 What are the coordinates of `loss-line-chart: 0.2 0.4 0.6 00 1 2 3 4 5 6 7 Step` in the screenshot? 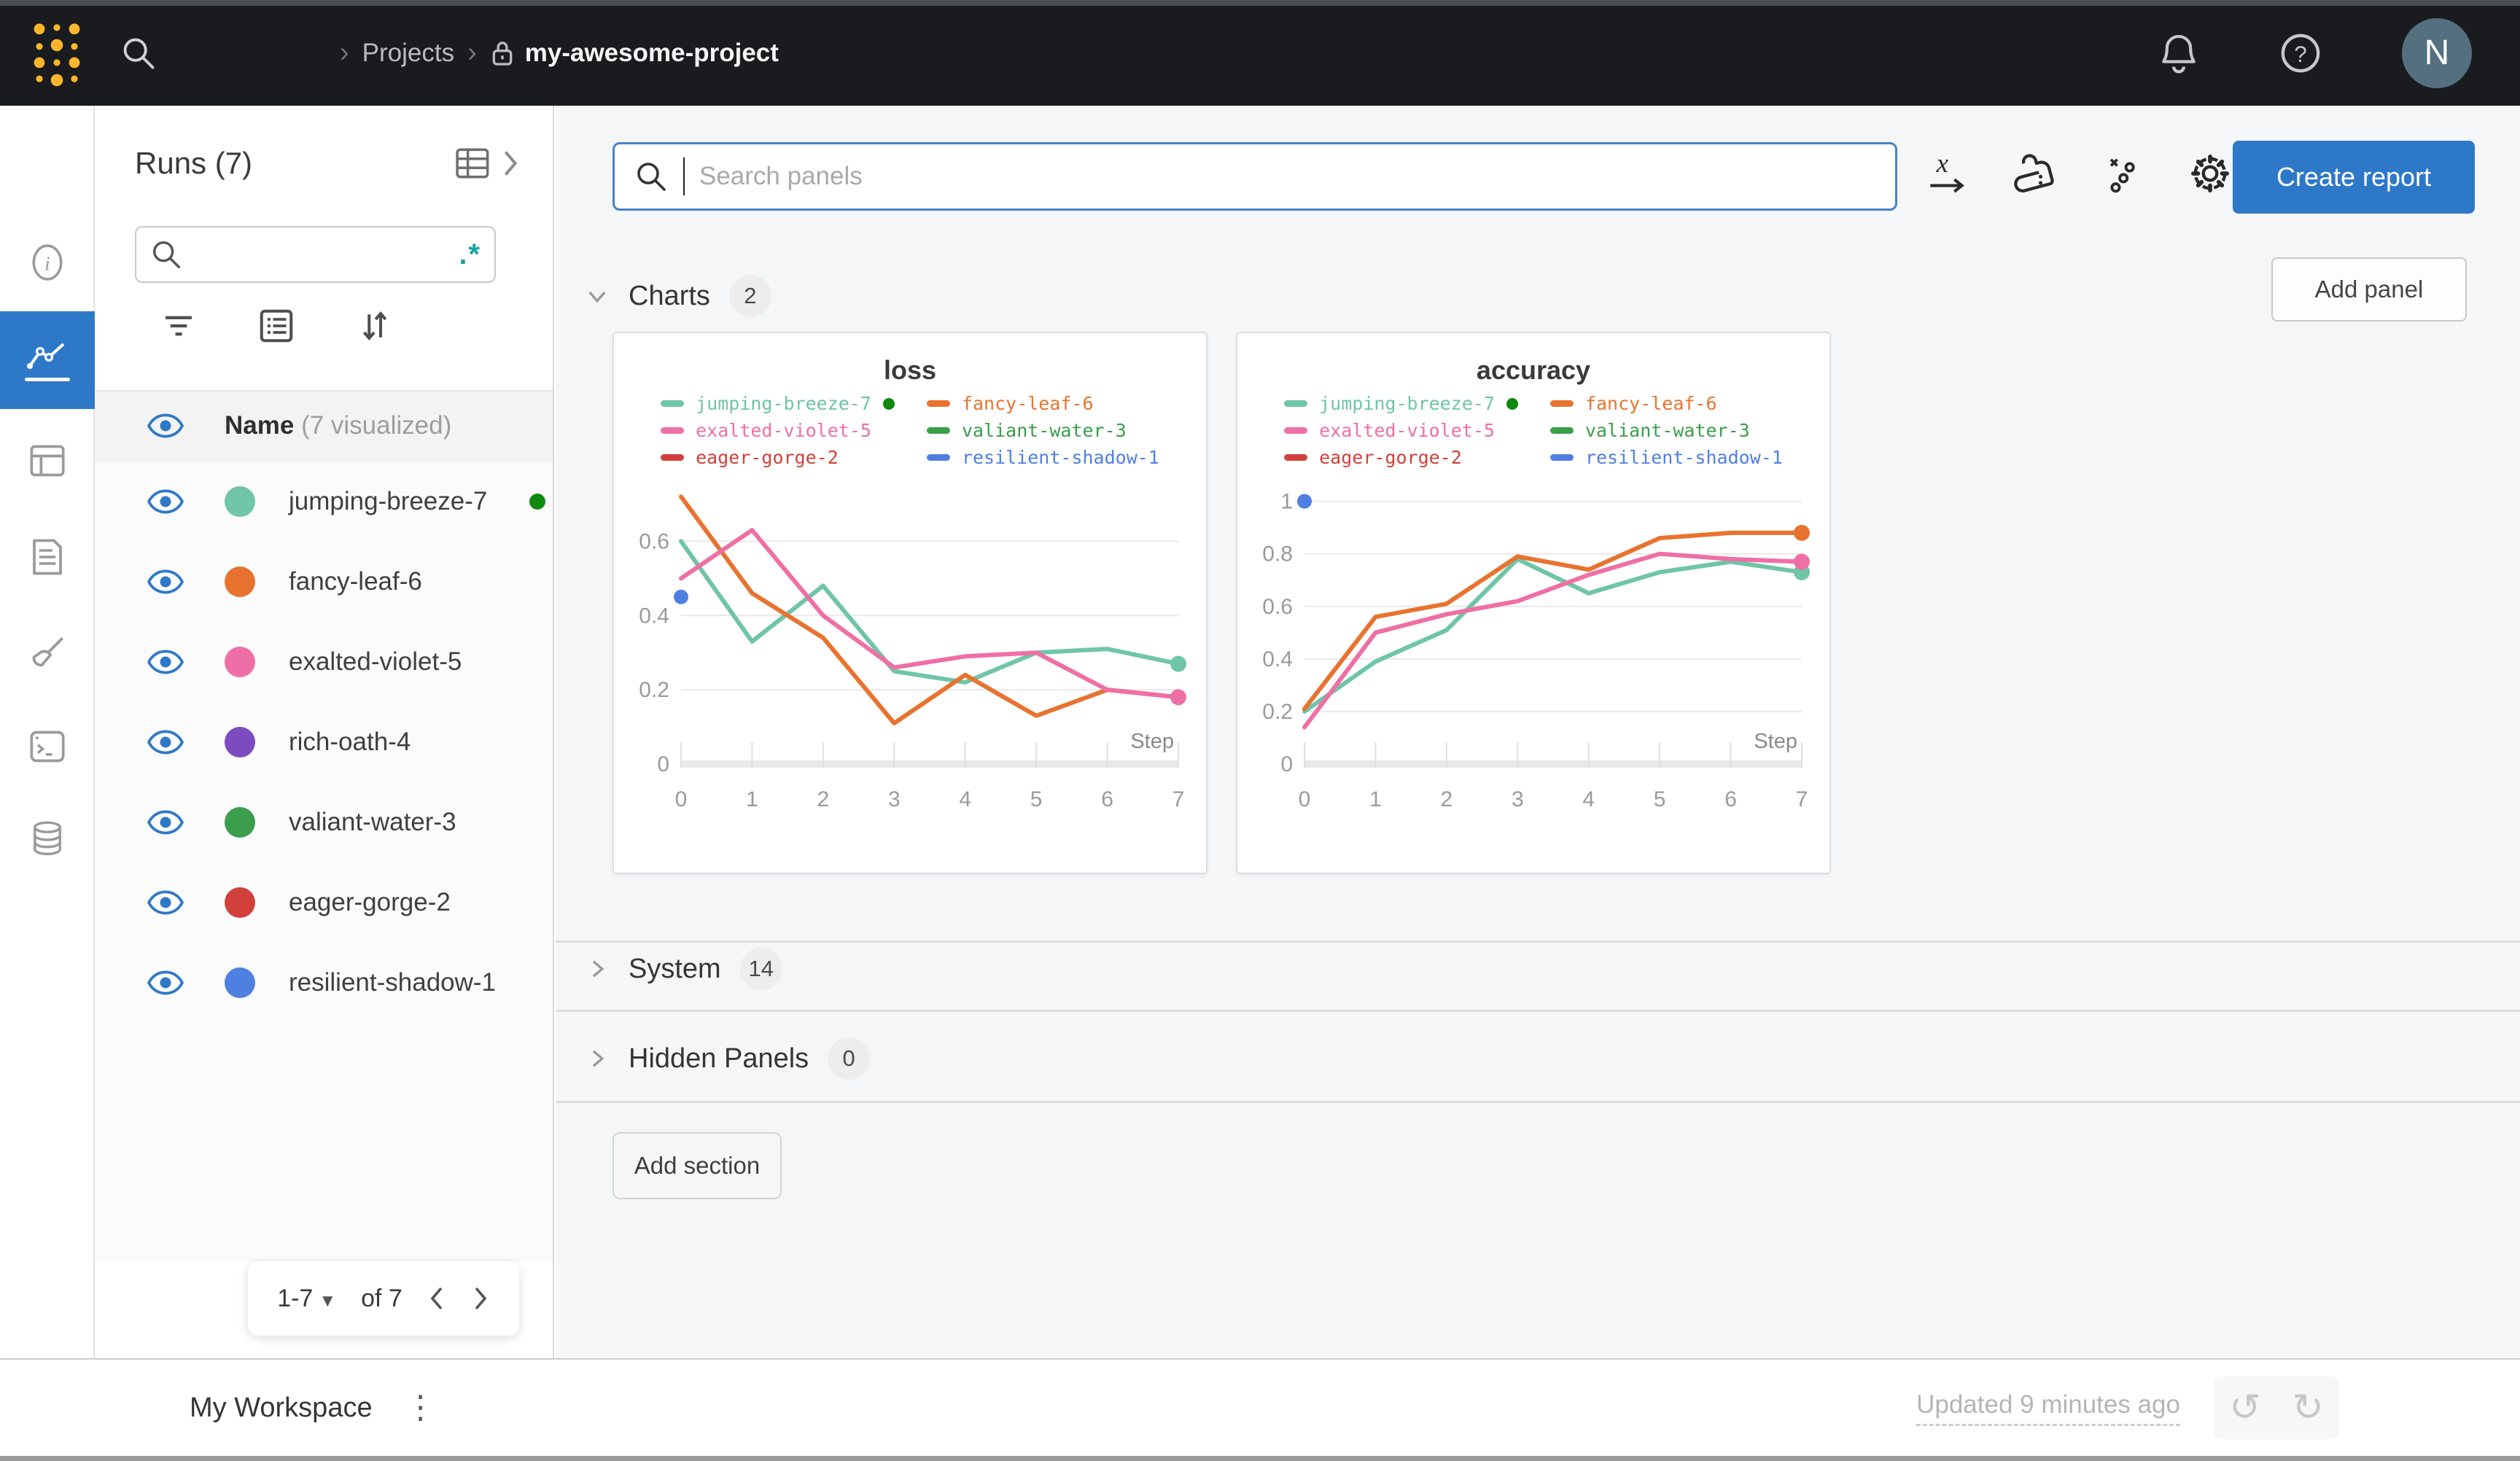 It's located at (910, 646).